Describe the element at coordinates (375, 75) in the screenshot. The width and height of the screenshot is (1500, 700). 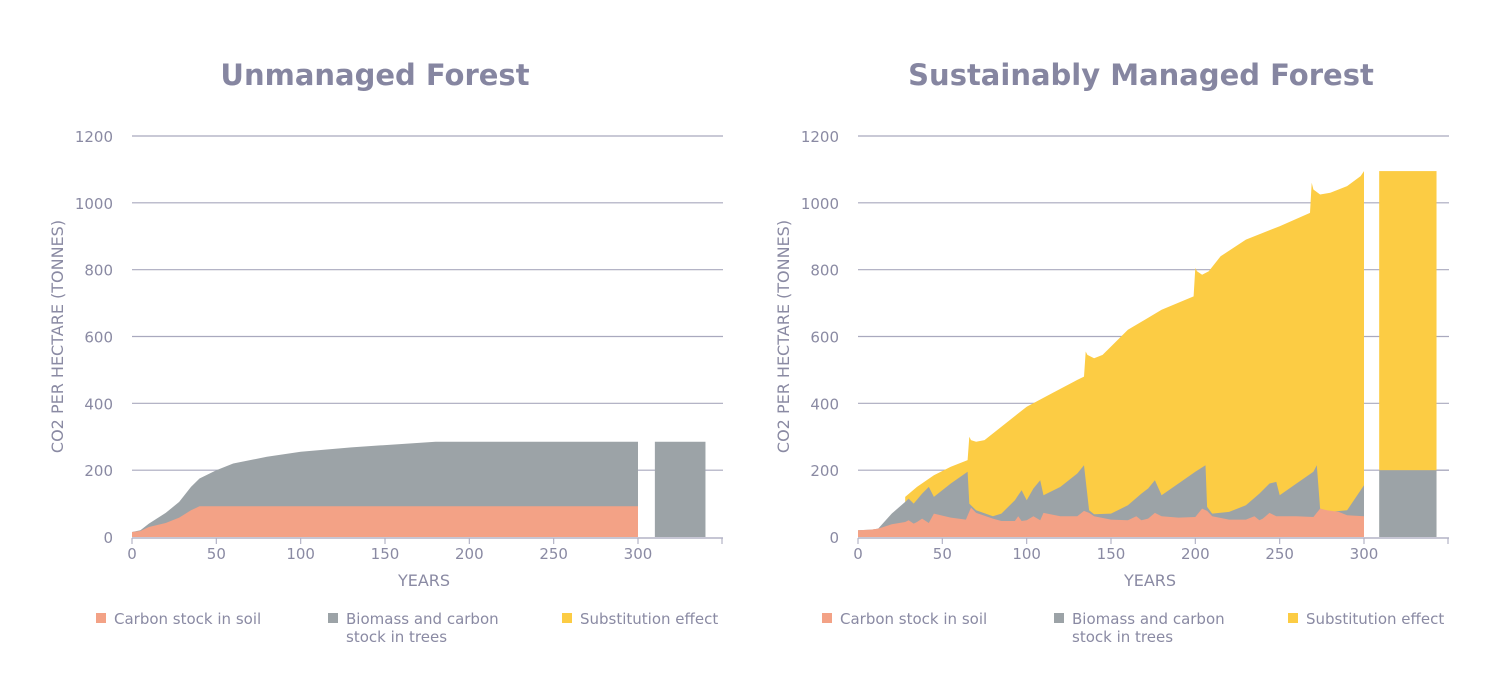
I see `chart-title: Unmanaged Forest` at that location.